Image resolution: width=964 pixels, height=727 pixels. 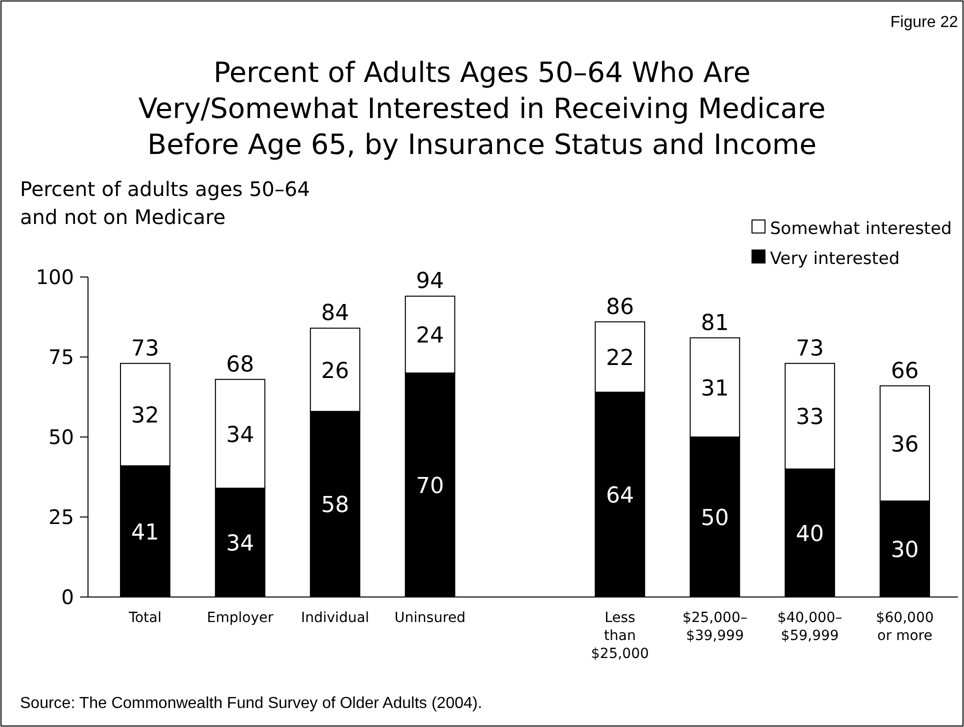 I want to click on caption: Figure 22, so click(x=924, y=22).